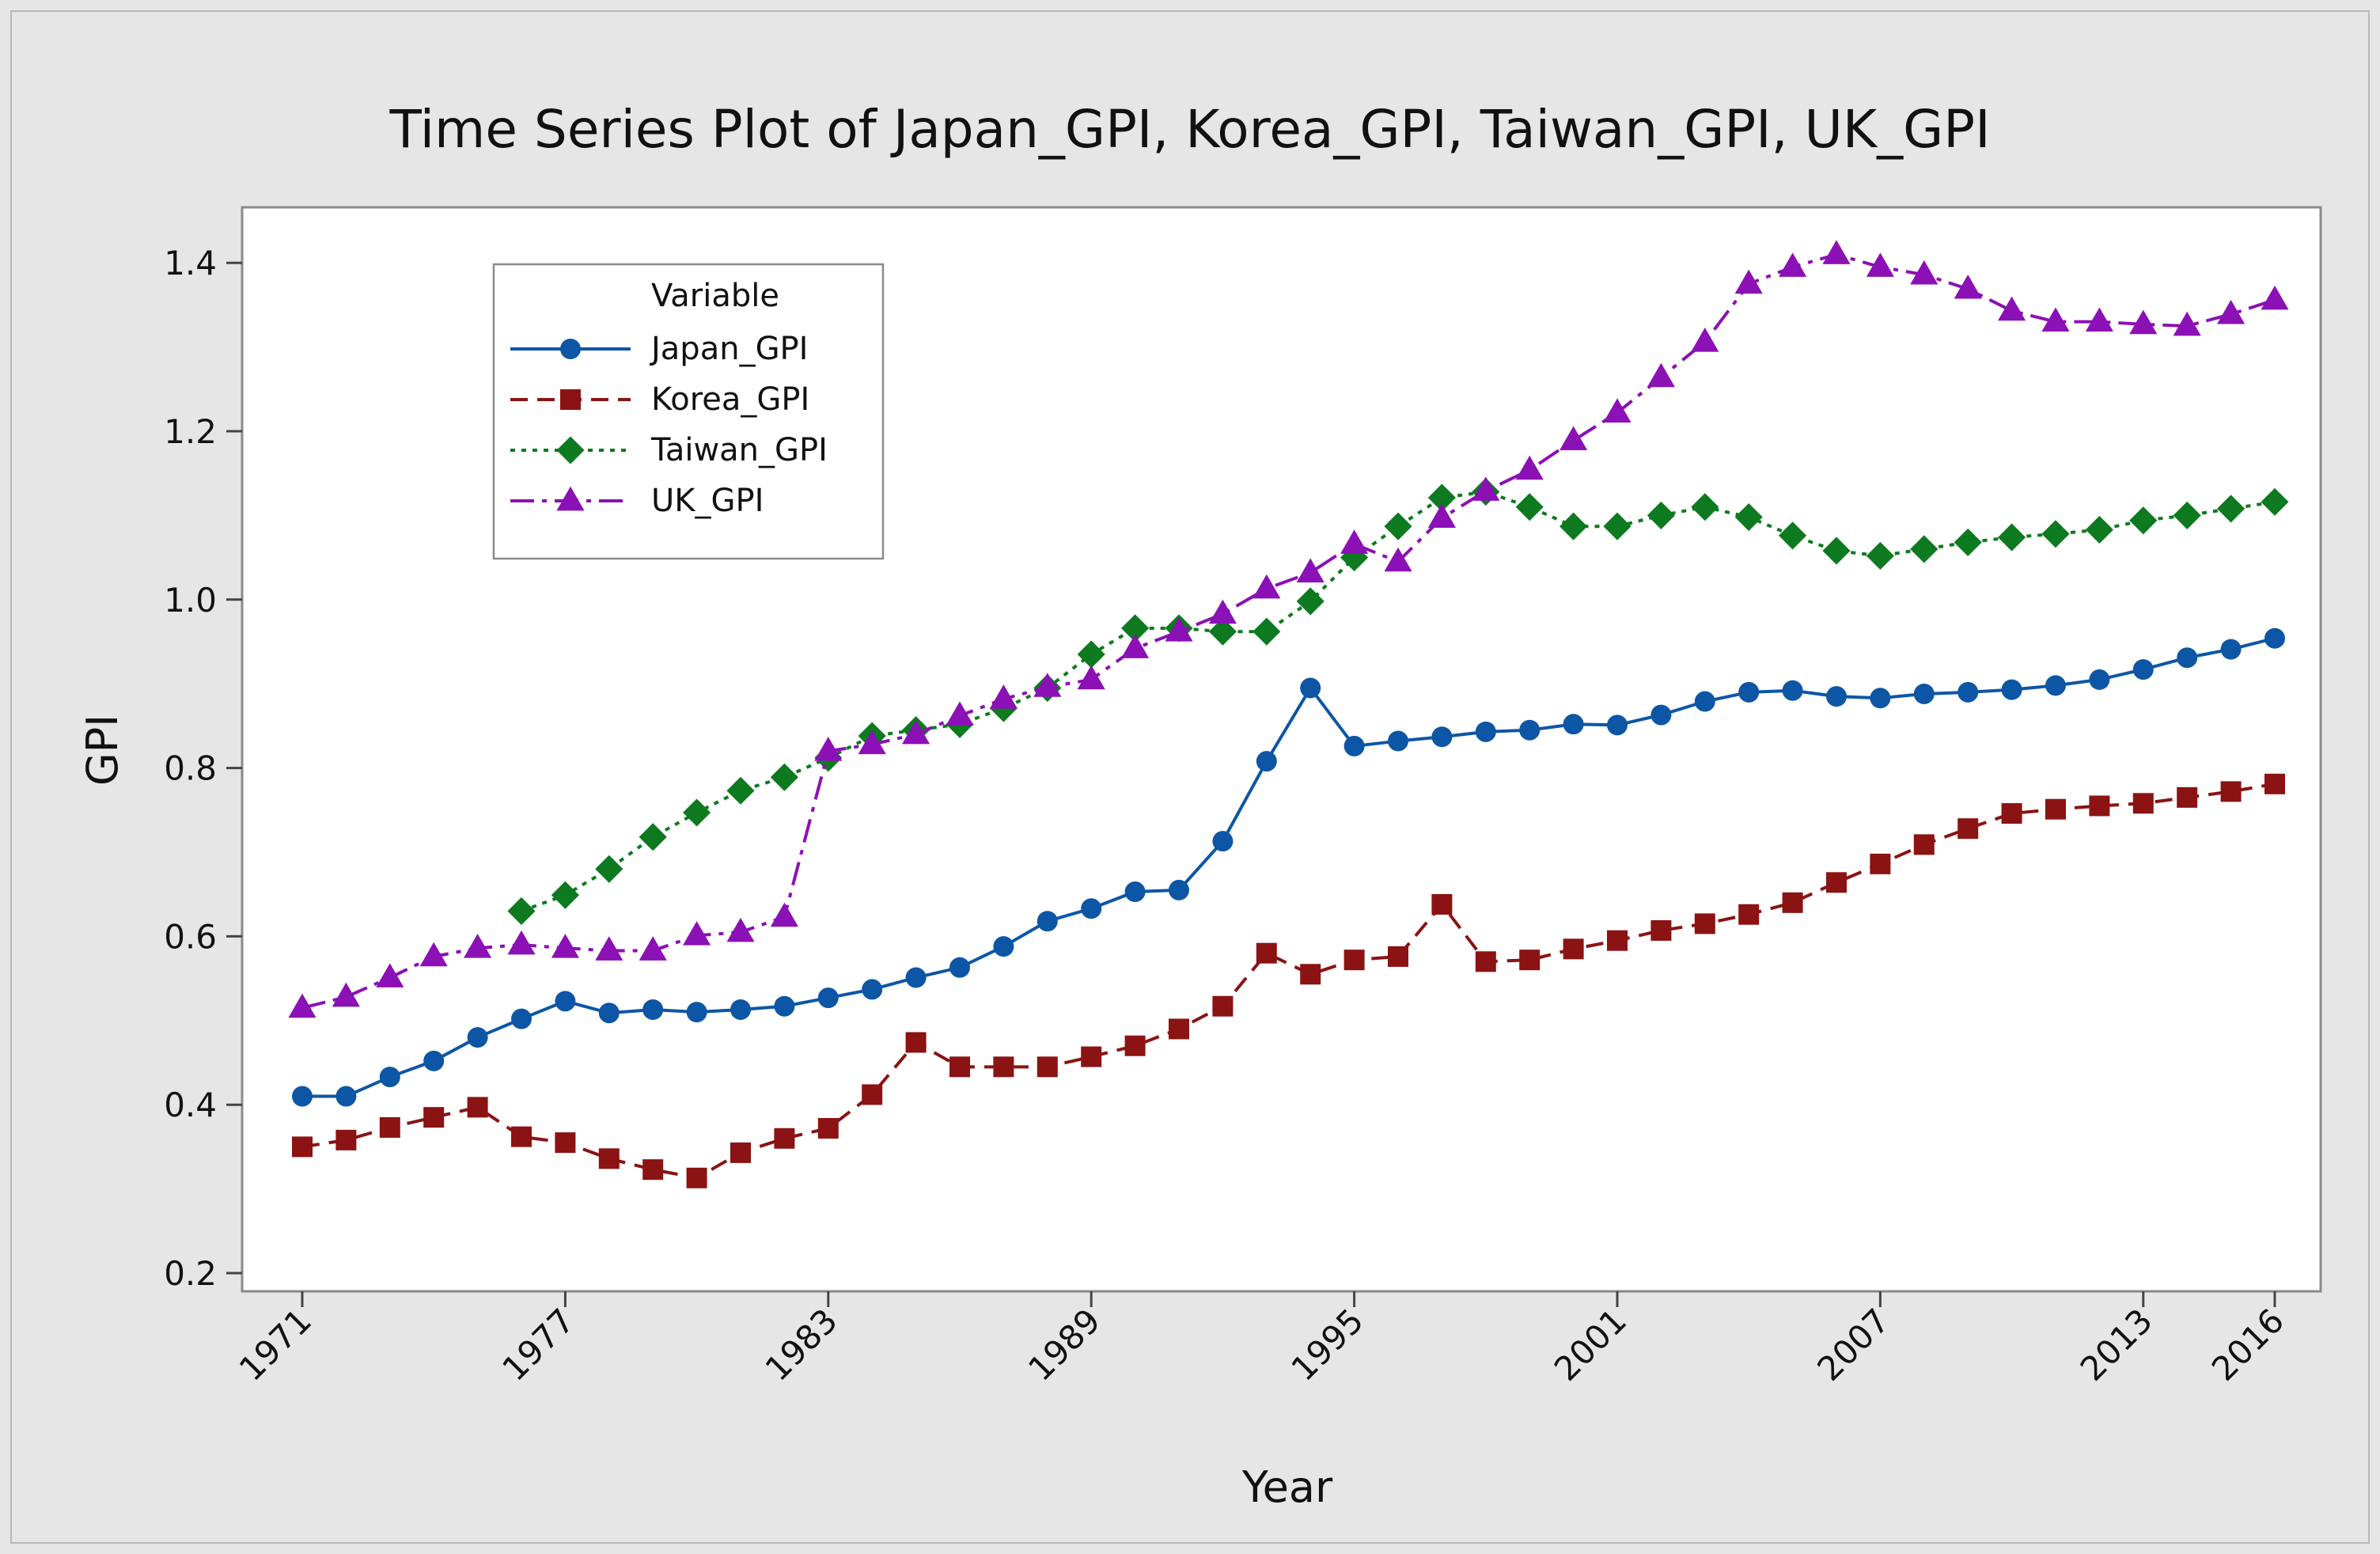  I want to click on x-axis-label: Year, so click(1287, 1487).